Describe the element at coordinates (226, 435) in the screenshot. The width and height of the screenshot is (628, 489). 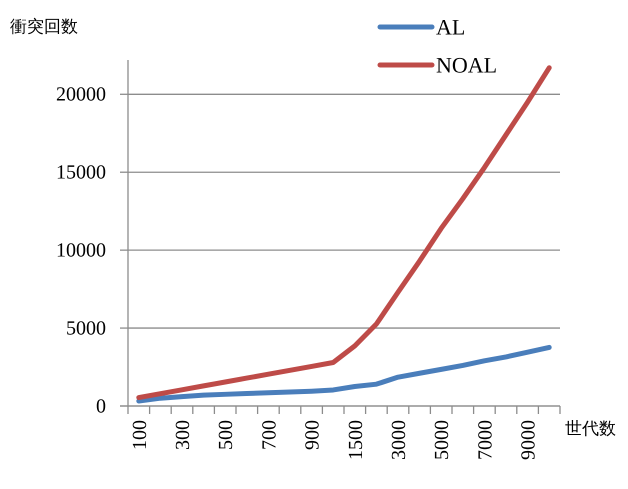
I see `x-tick-label: 500` at that location.